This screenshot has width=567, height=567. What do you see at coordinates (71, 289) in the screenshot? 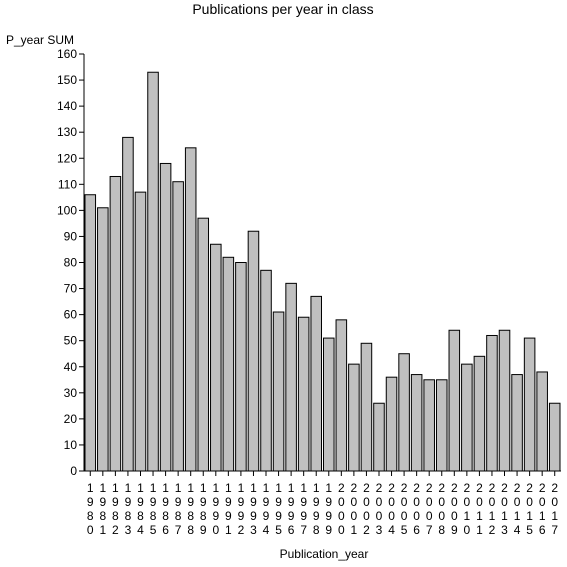
I see `y-tick-label: 70` at bounding box center [71, 289].